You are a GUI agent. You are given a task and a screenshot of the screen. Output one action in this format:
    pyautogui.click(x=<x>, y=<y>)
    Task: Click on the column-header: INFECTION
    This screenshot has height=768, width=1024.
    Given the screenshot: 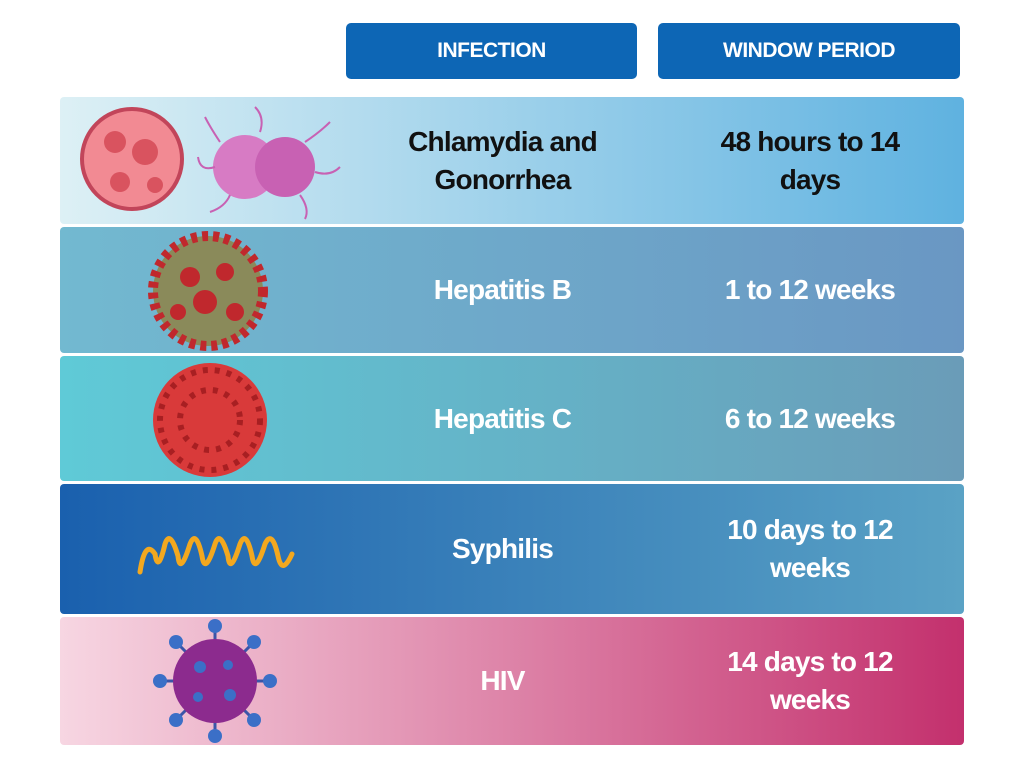 What is the action you would take?
    pyautogui.click(x=491, y=51)
    